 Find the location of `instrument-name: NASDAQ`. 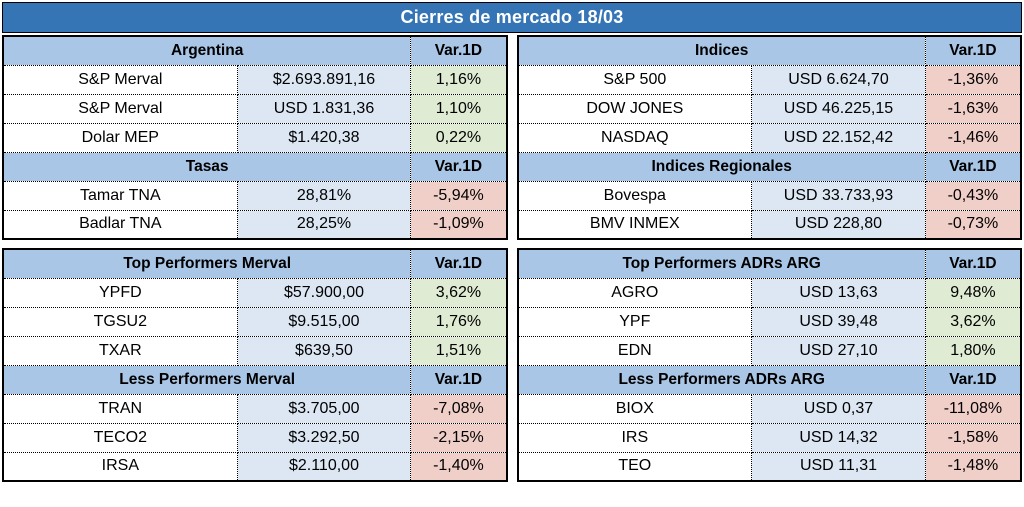

instrument-name: NASDAQ is located at coordinates (634, 137).